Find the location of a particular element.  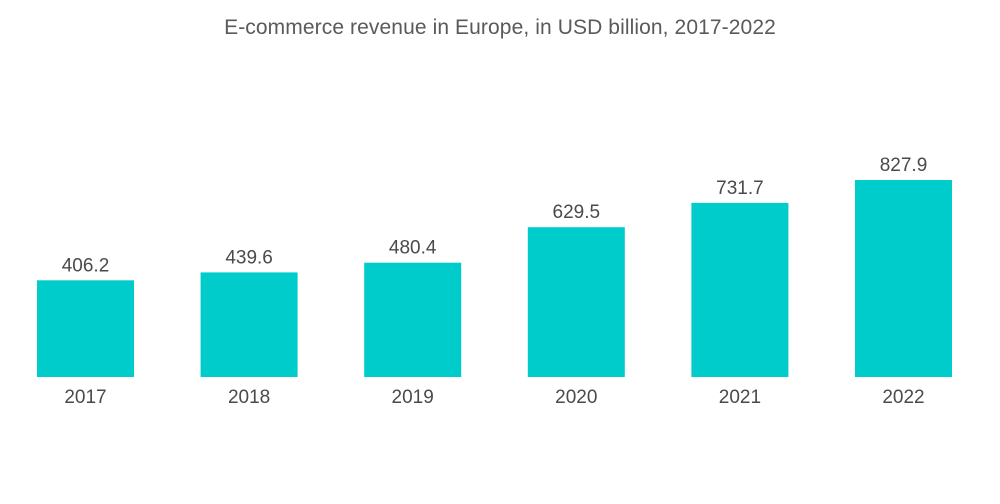

x-axis-ticks-layer: 2017 2018 2019 2020 2021 2022 is located at coordinates (494, 397).